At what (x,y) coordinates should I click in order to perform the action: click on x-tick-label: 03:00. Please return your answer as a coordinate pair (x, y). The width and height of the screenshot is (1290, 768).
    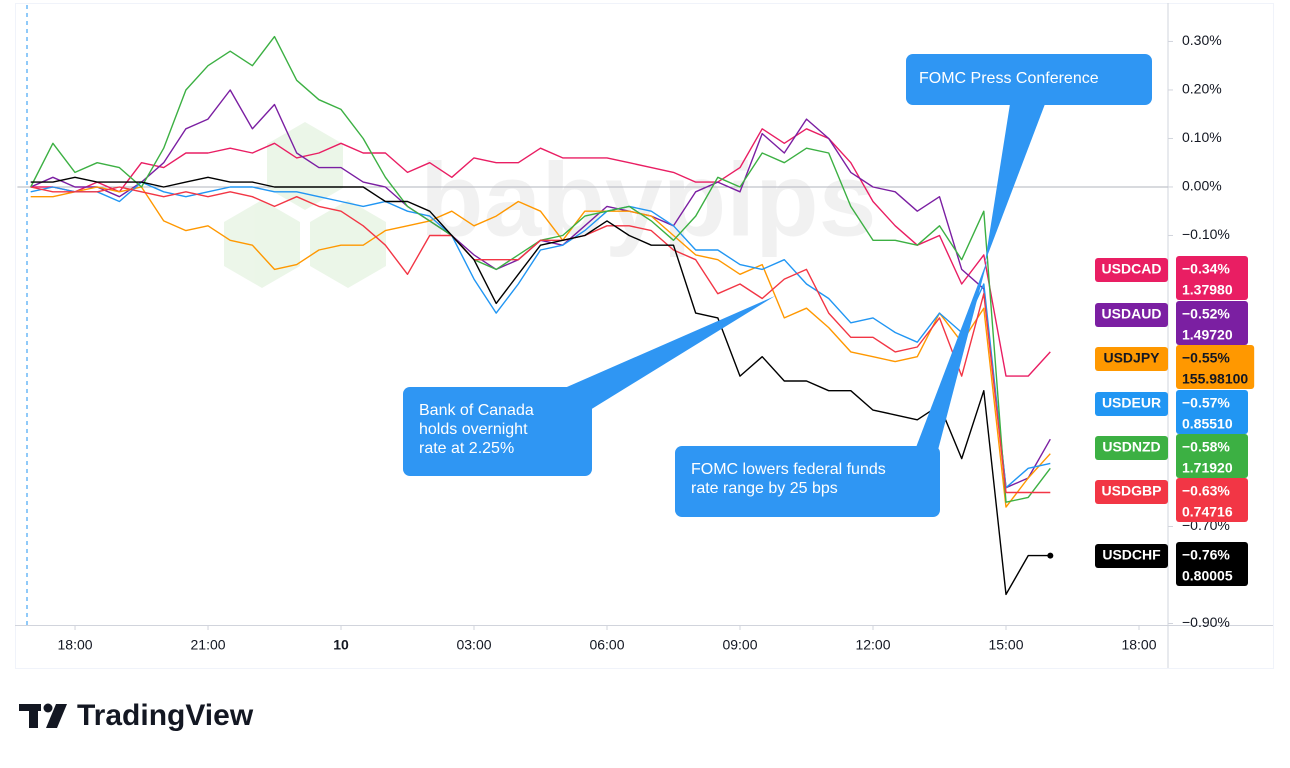
    Looking at the image, I should click on (473, 645).